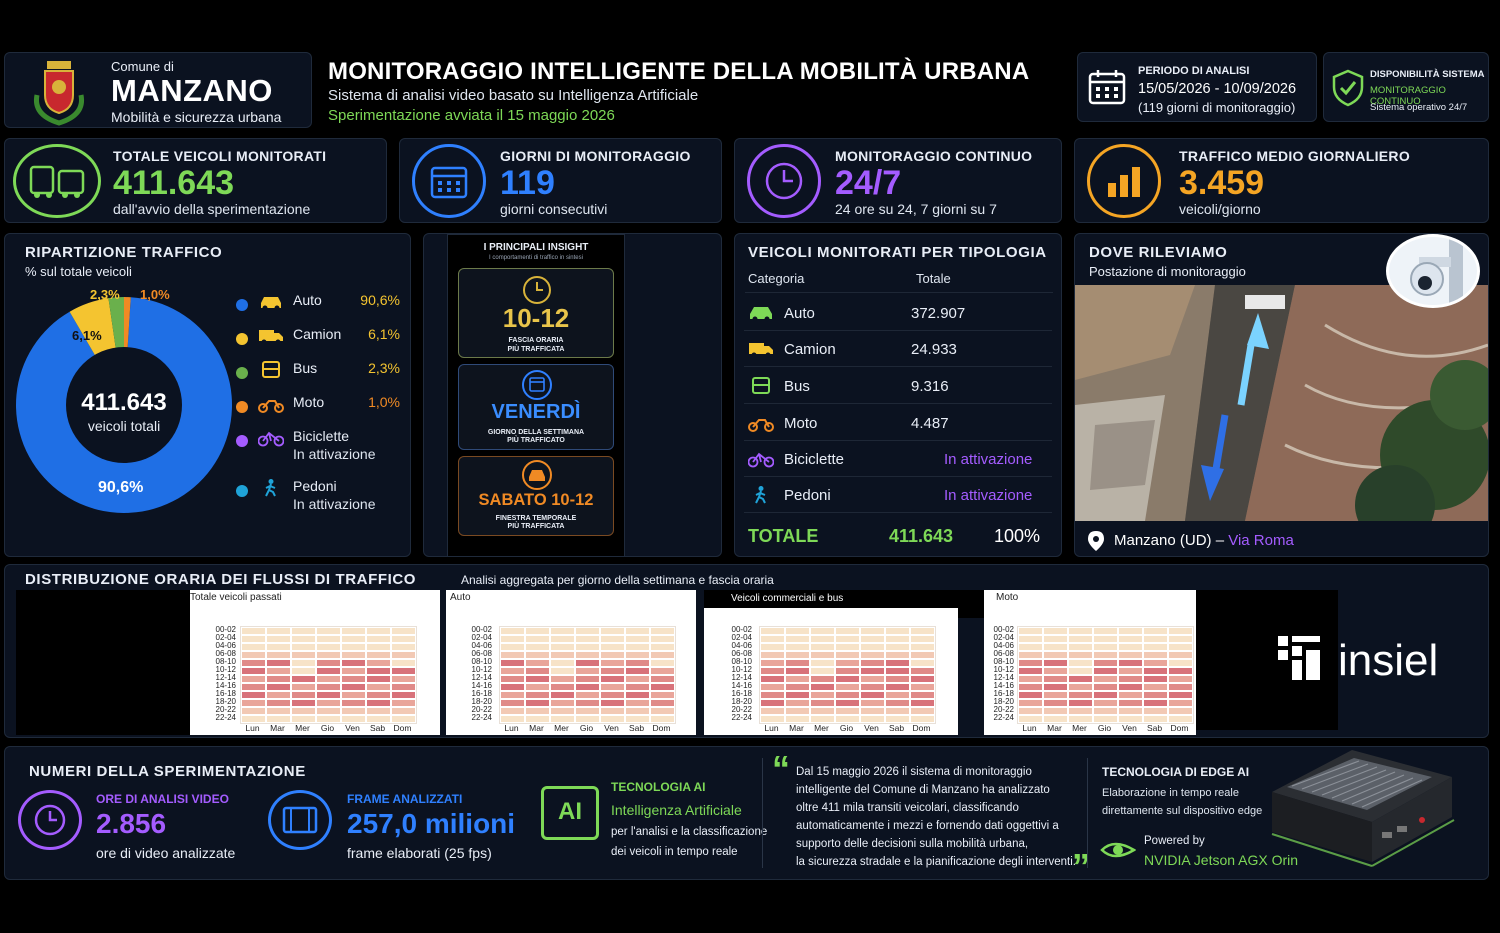  I want to click on heatmap-hour-label: 10-12, so click(1003, 669).